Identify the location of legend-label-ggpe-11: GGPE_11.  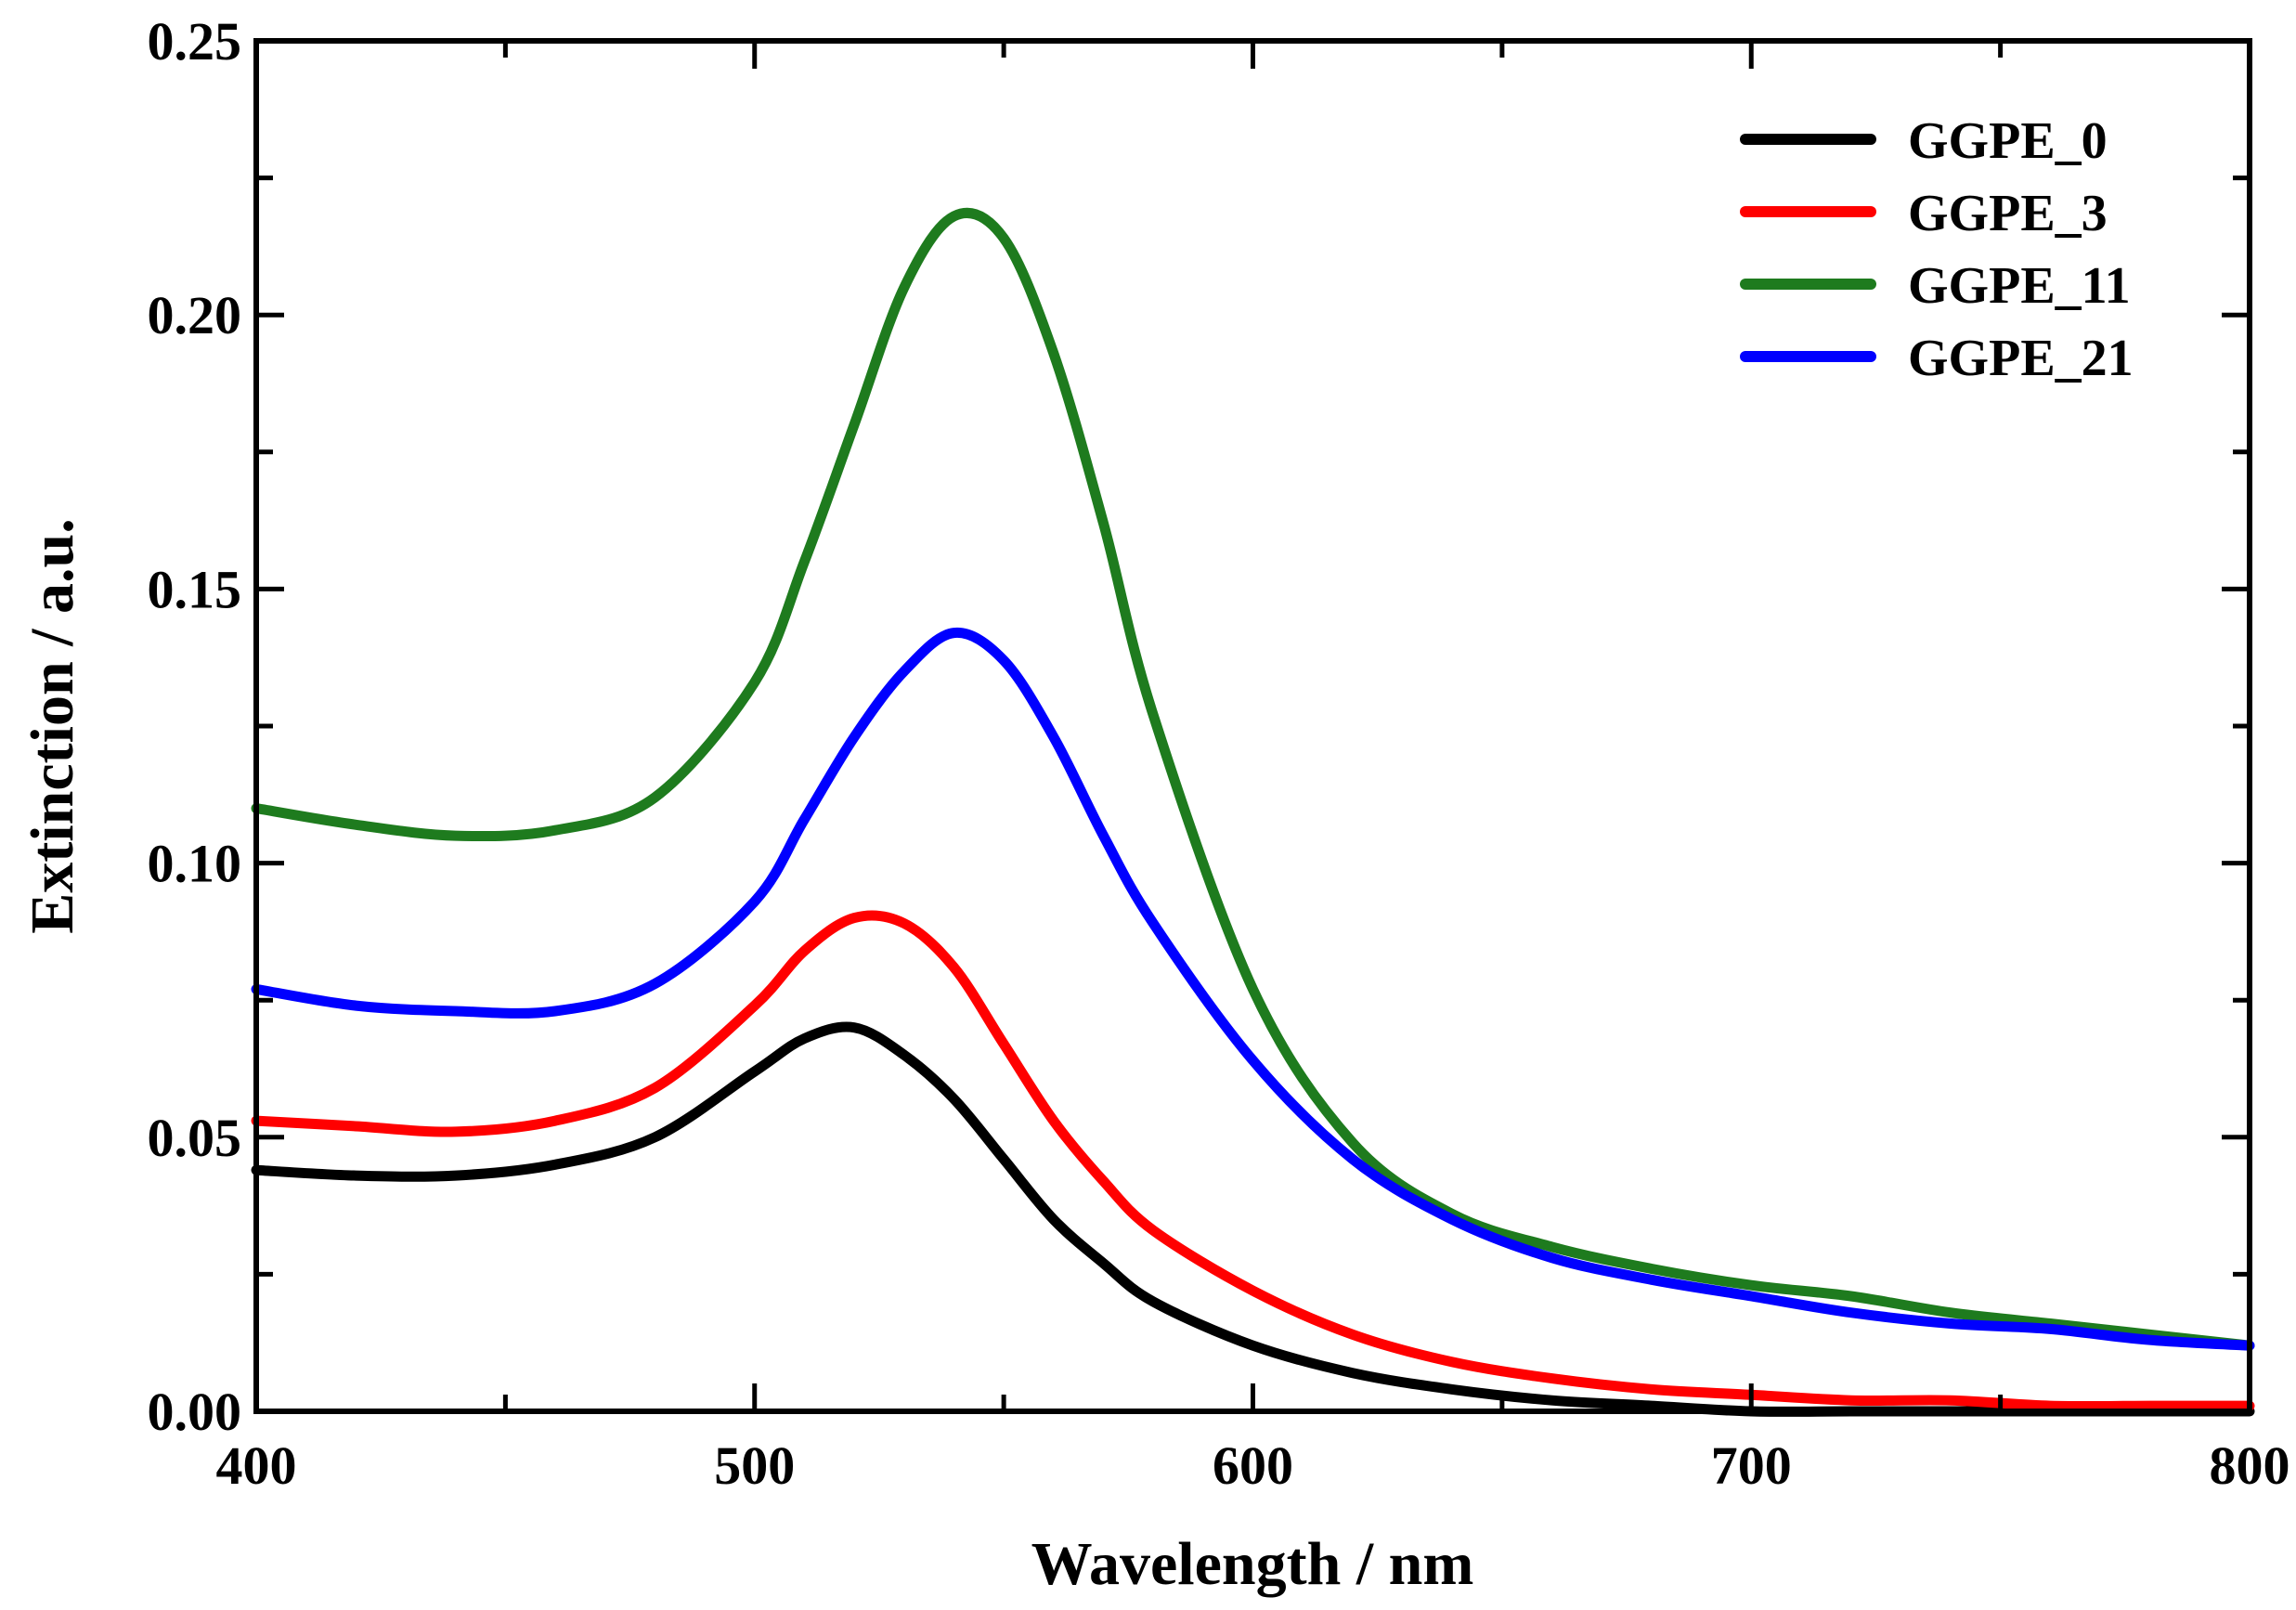
(2019, 286).